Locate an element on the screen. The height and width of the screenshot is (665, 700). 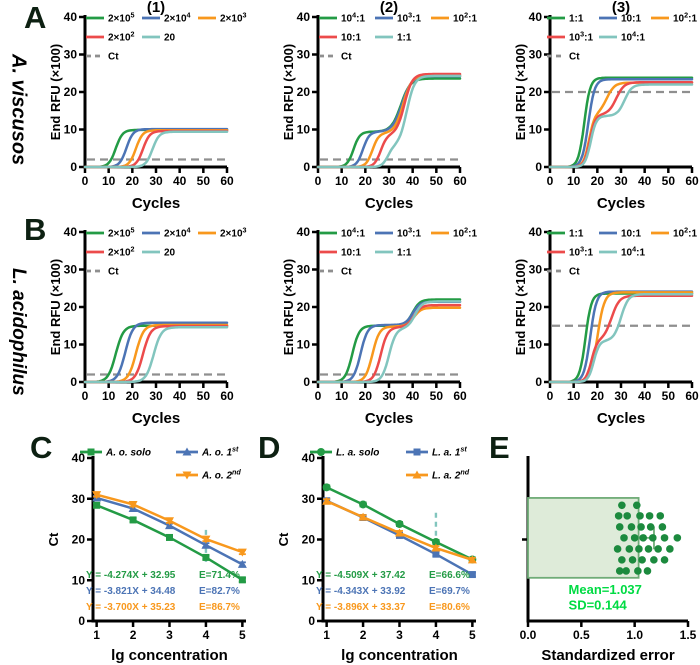
svg-text: E=80.6% is located at coordinates (449, 607).